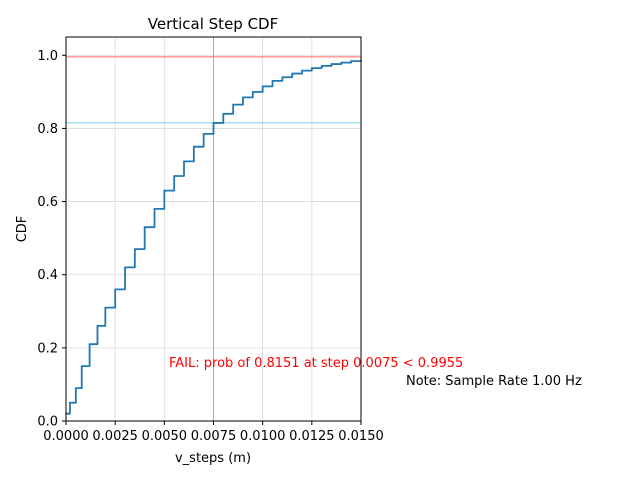 The image size is (640, 480). What do you see at coordinates (312, 436) in the screenshot?
I see `x-tick-label-5: 0.0125` at bounding box center [312, 436].